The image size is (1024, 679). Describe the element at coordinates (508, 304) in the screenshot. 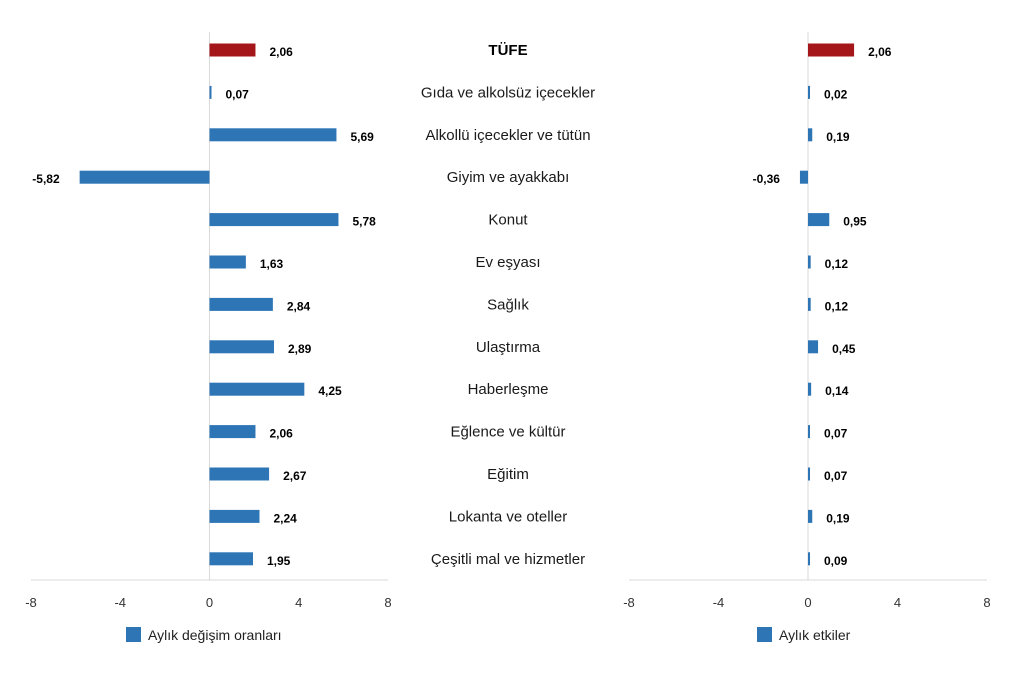

I see `category-label: Sağlık` at that location.